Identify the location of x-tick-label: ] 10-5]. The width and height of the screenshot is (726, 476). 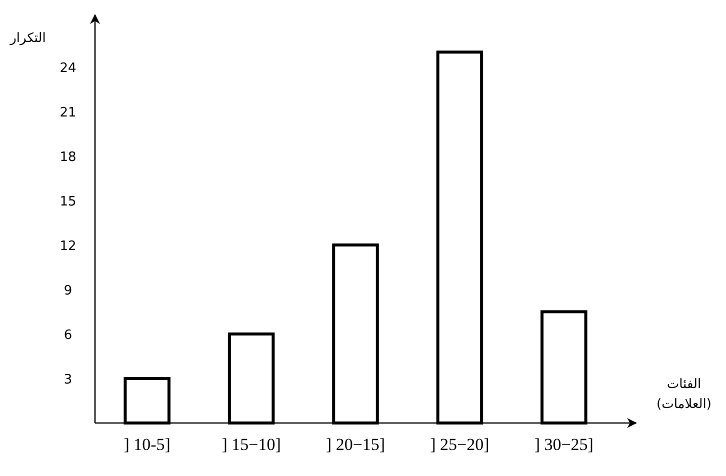
(147, 444).